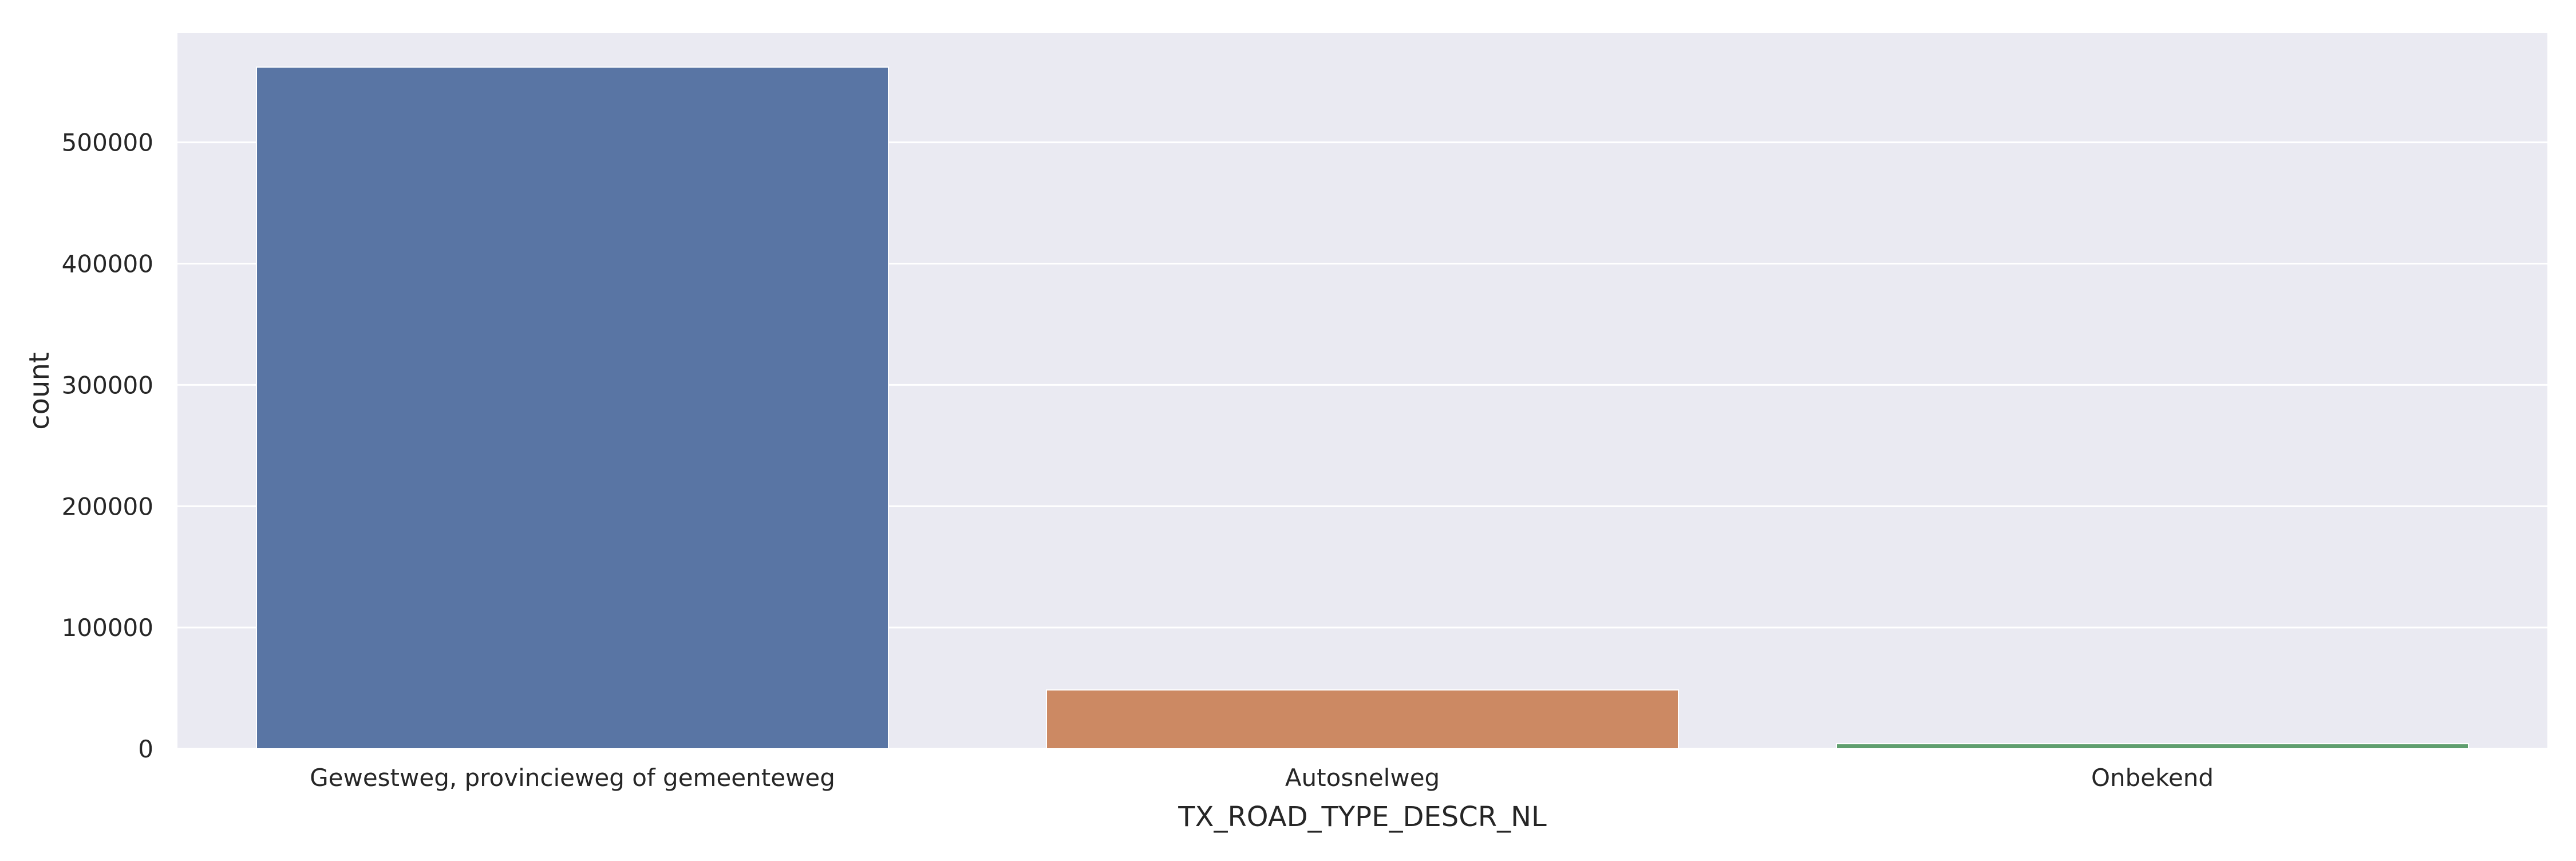 The image size is (2576, 861). I want to click on y-tick-label: 400000, so click(107, 264).